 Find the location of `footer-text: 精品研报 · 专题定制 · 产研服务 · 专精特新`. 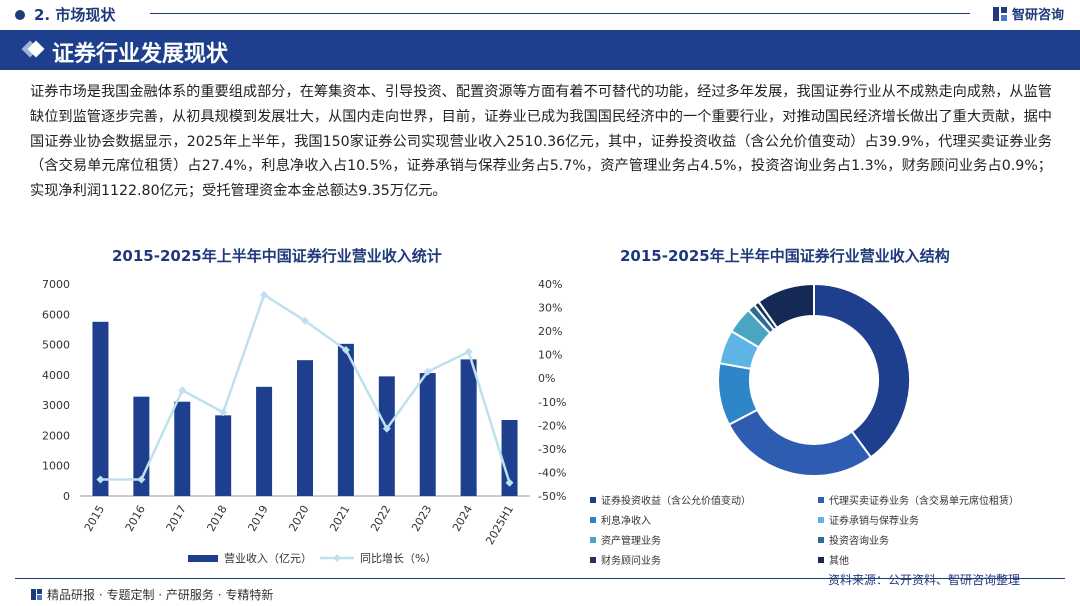

footer-text: 精品研报 · 专题定制 · 产研服务 · 专精特新 is located at coordinates (160, 595).